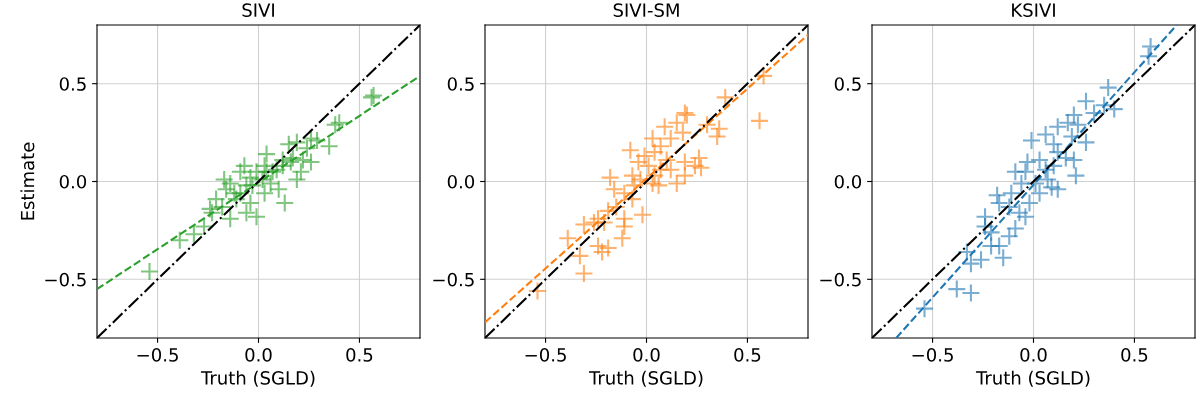  Describe the element at coordinates (258, 10) in the screenshot. I see `chart-title: SIVI` at that location.